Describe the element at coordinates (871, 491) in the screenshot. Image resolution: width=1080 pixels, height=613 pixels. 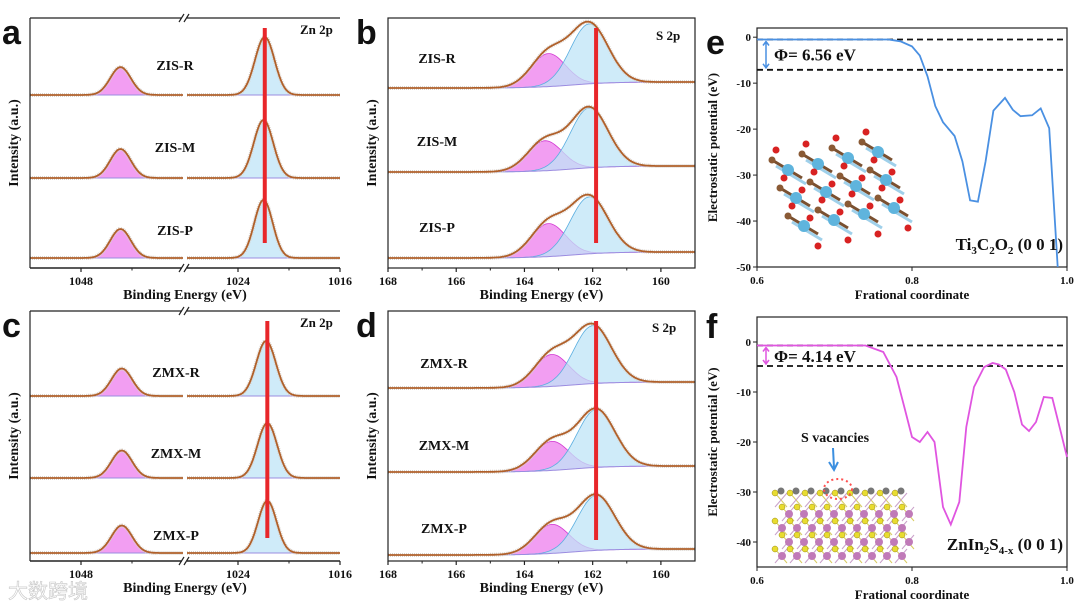
I see `zn-atom` at that location.